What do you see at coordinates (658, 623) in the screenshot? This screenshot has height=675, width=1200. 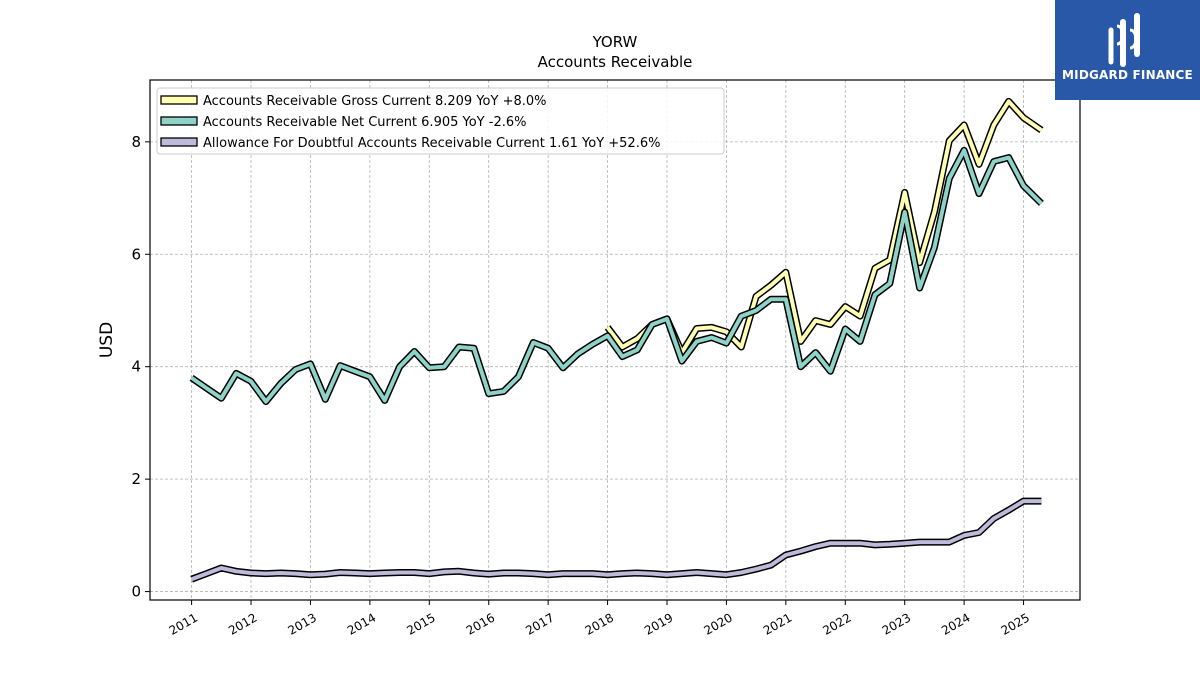 I see `x-tick-label: 2019` at bounding box center [658, 623].